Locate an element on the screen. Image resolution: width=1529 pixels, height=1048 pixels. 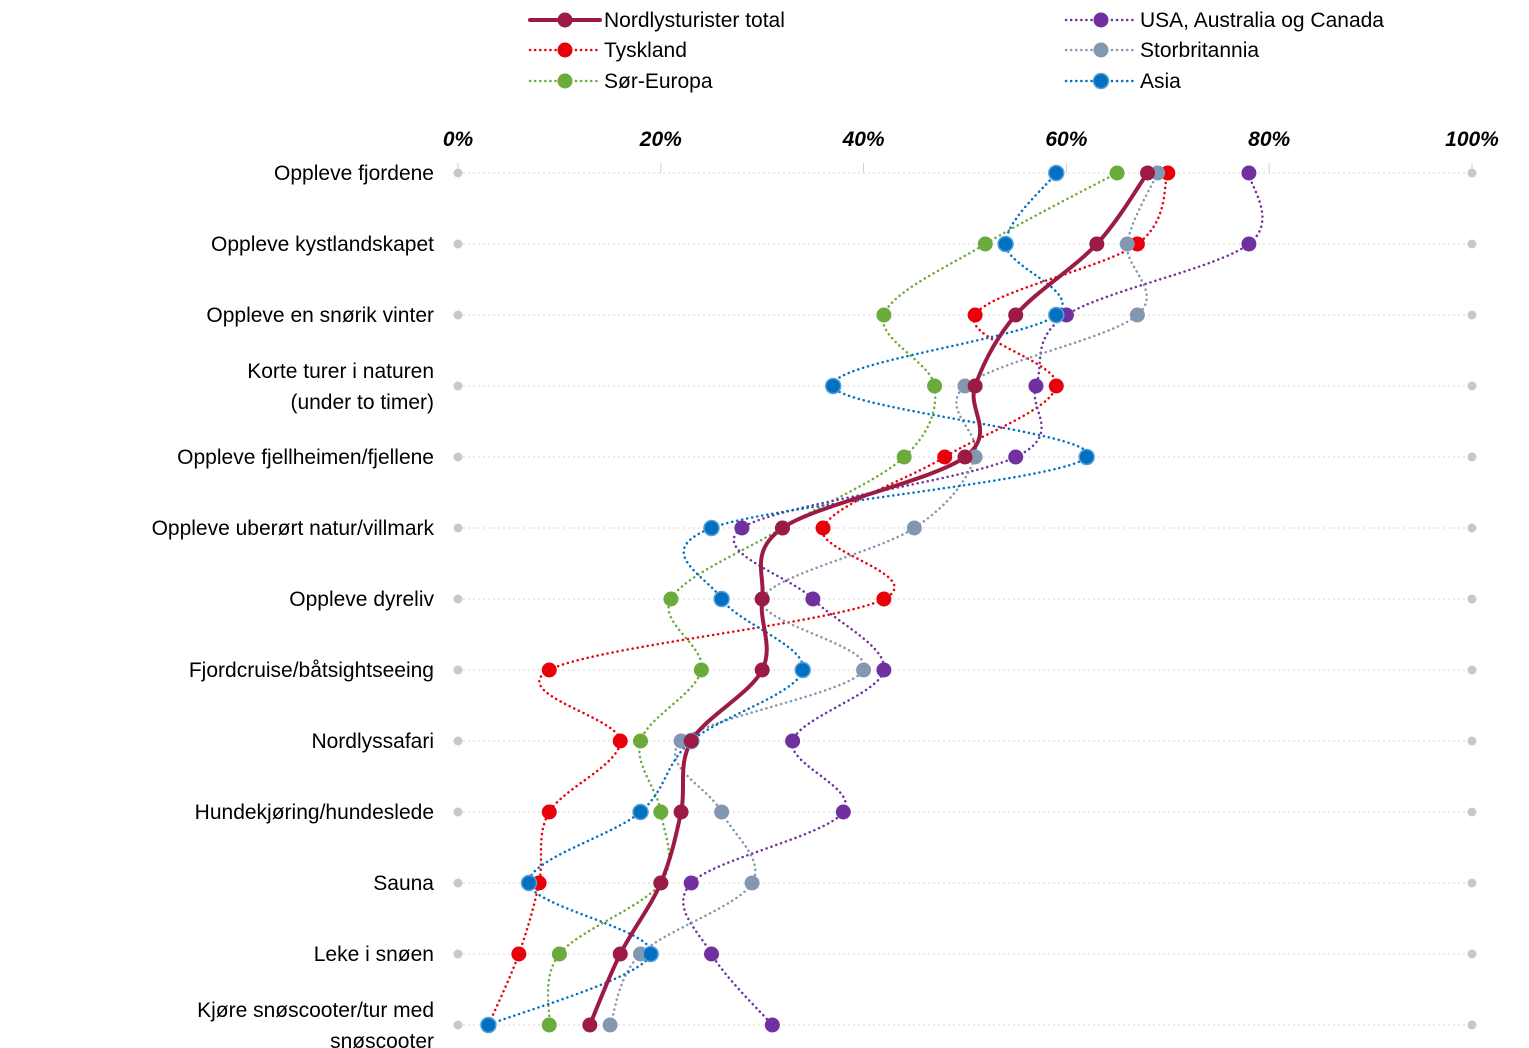
x-axis: 0% 20% 40% 60% 80% 100% is located at coordinates (971, 139).